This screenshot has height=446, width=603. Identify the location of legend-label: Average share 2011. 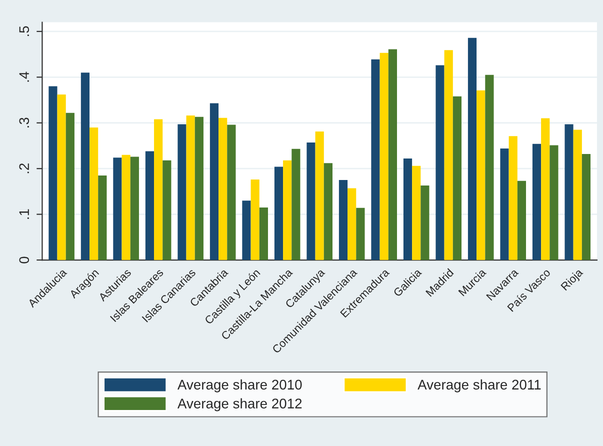
(479, 385).